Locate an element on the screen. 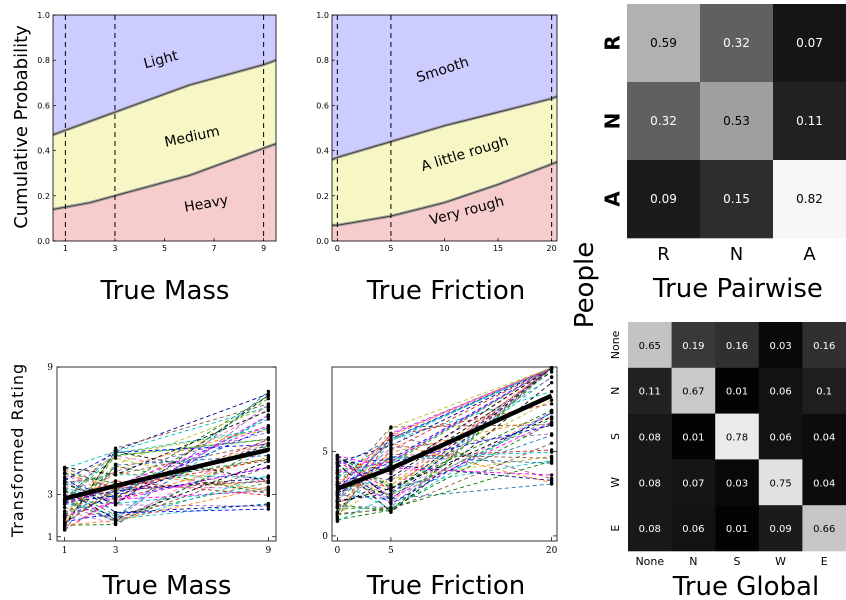 This screenshot has height=600, width=846. y-tick-label: 0.4 is located at coordinates (43, 151).